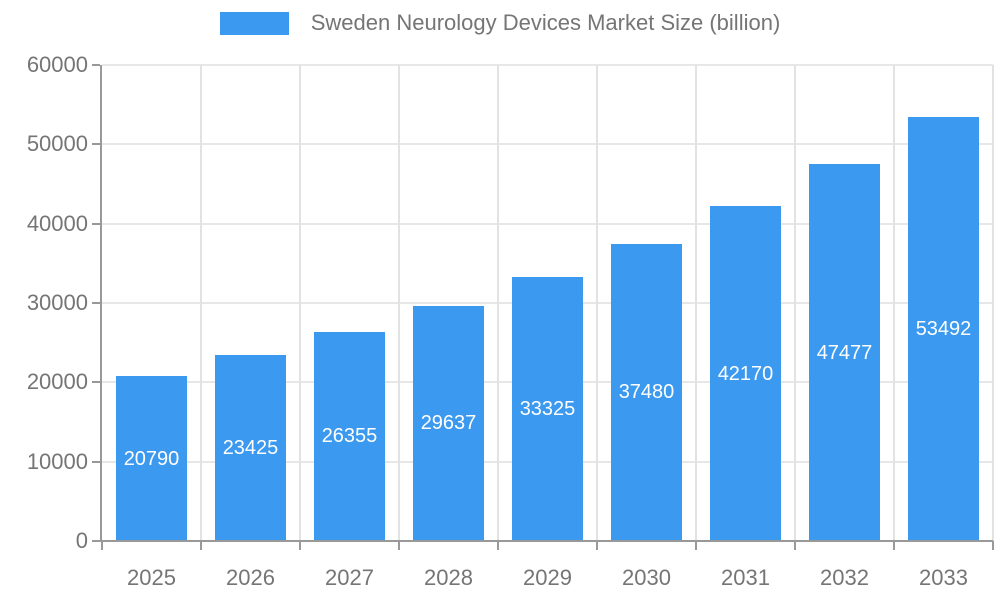 Image resolution: width=1000 pixels, height=600 pixels. Describe the element at coordinates (745, 577) in the screenshot. I see `x-axis-label: 2031` at that location.